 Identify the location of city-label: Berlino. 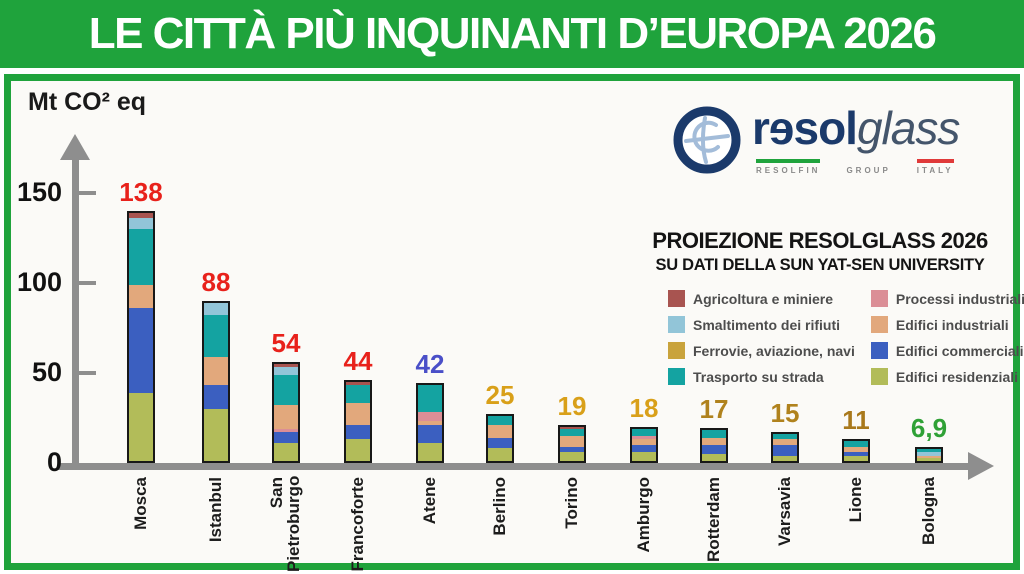
(499, 506).